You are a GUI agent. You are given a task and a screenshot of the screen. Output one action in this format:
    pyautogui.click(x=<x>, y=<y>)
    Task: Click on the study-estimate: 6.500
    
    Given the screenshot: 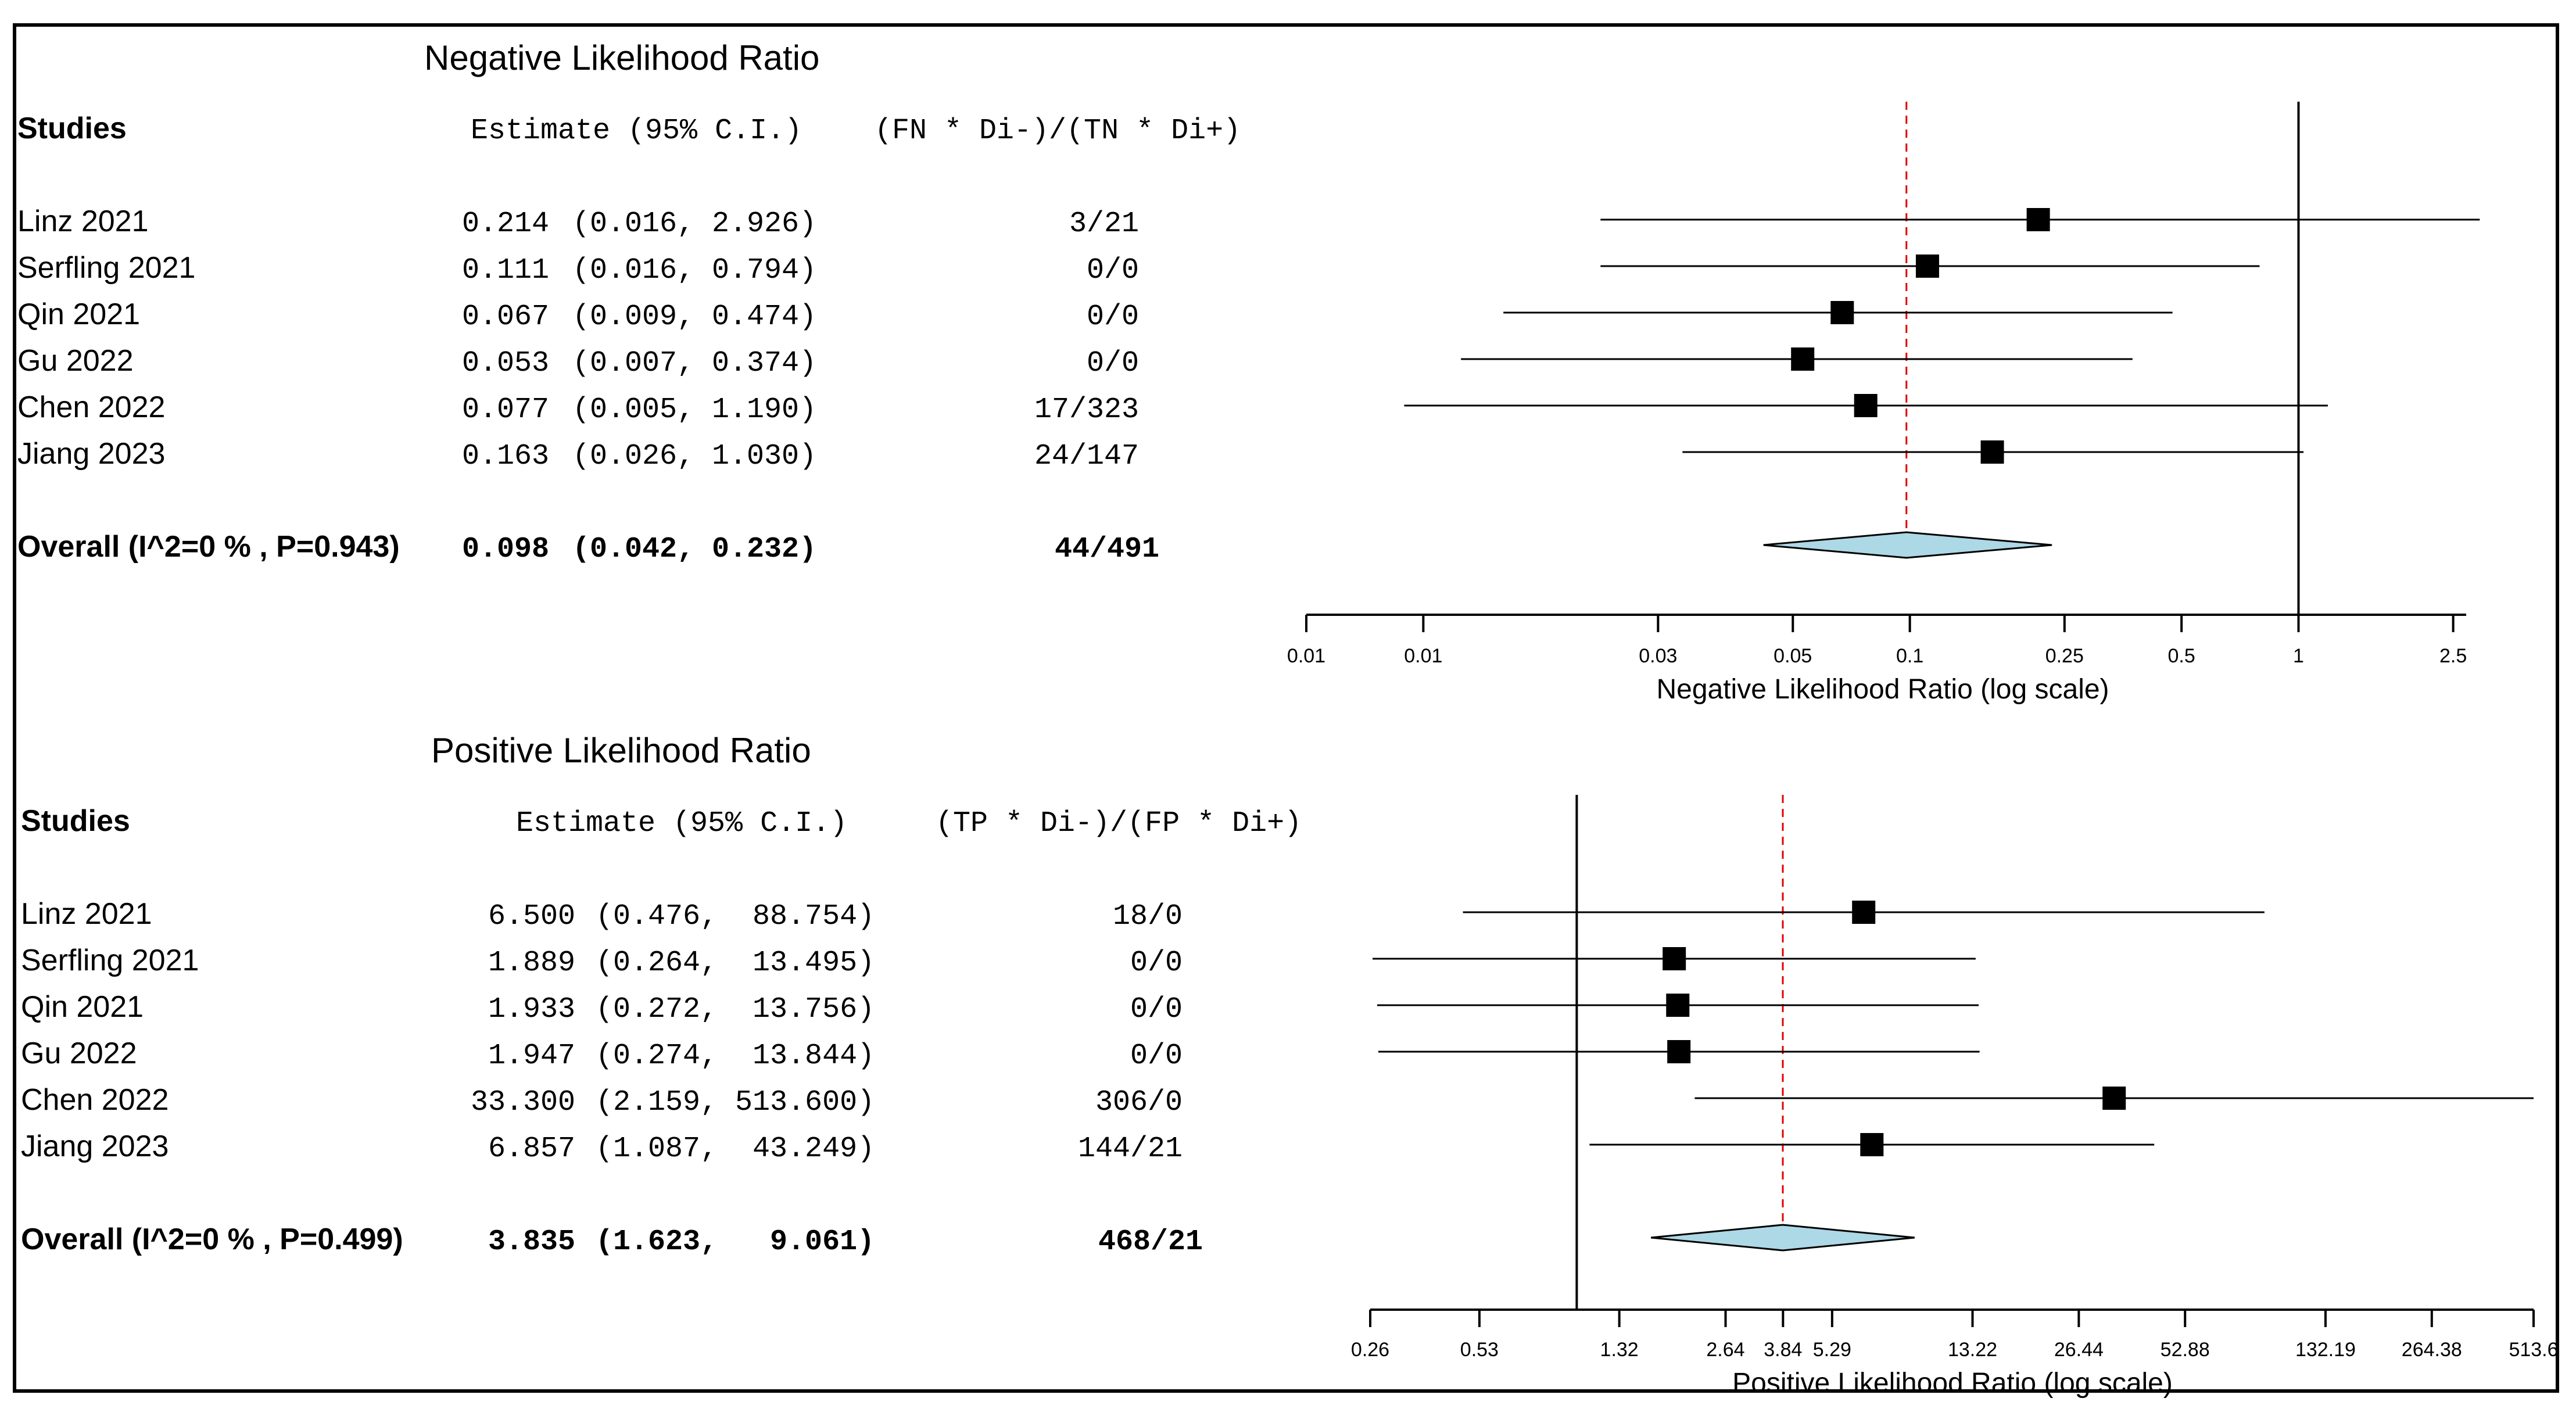 What is the action you would take?
    pyautogui.click(x=531, y=916)
    